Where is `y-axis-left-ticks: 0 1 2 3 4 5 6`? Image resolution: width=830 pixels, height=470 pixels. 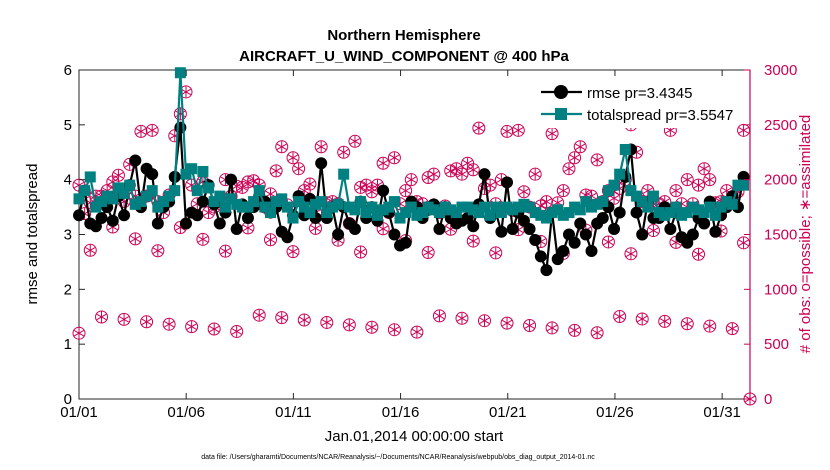 y-axis-left-ticks: 0 1 2 3 4 5 6 is located at coordinates (74, 235).